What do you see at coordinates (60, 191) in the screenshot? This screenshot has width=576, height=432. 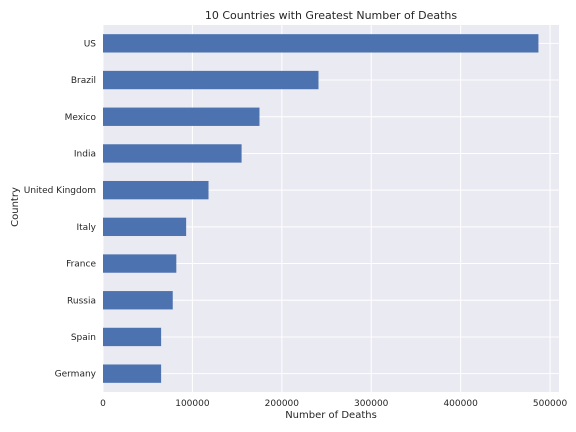 I see `y-tick-label: United Kingdom` at bounding box center [60, 191].